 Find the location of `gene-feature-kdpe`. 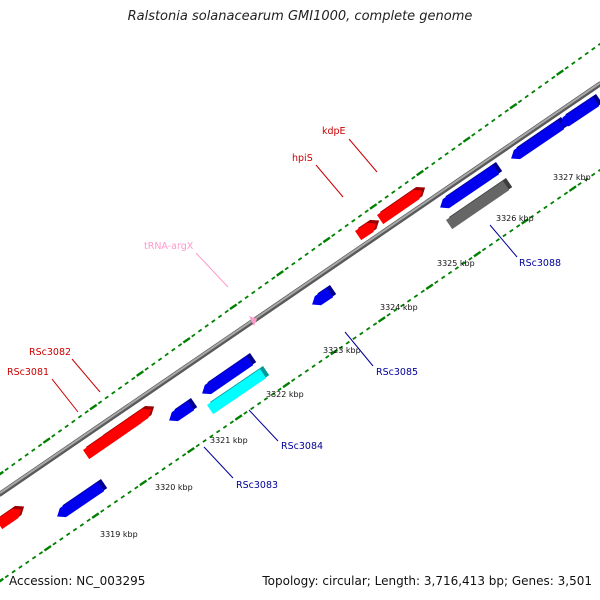

gene-feature-kdpe is located at coordinates (401, 206).